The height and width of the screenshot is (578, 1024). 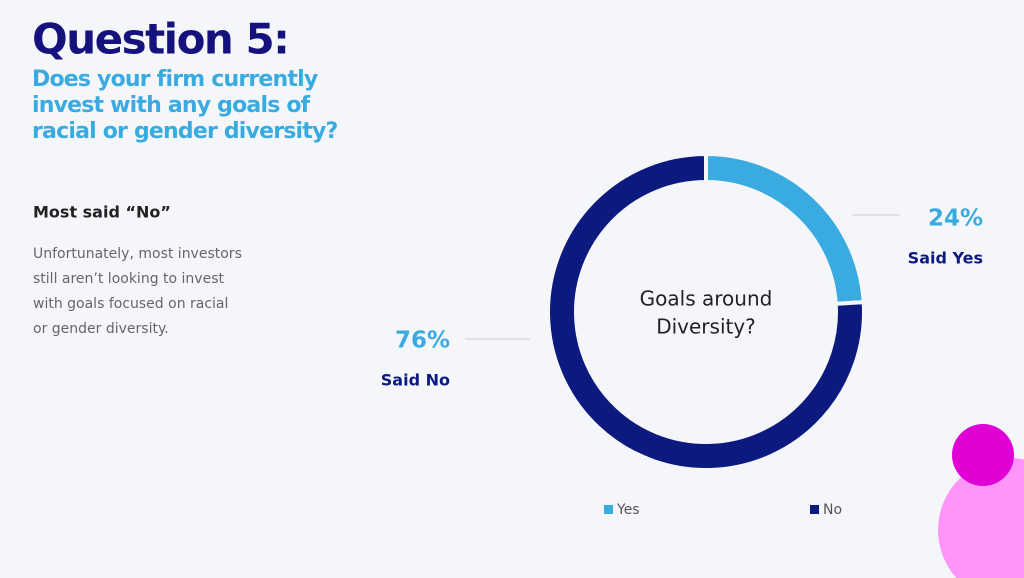 What do you see at coordinates (628, 510) in the screenshot?
I see `legend-label: Yes` at bounding box center [628, 510].